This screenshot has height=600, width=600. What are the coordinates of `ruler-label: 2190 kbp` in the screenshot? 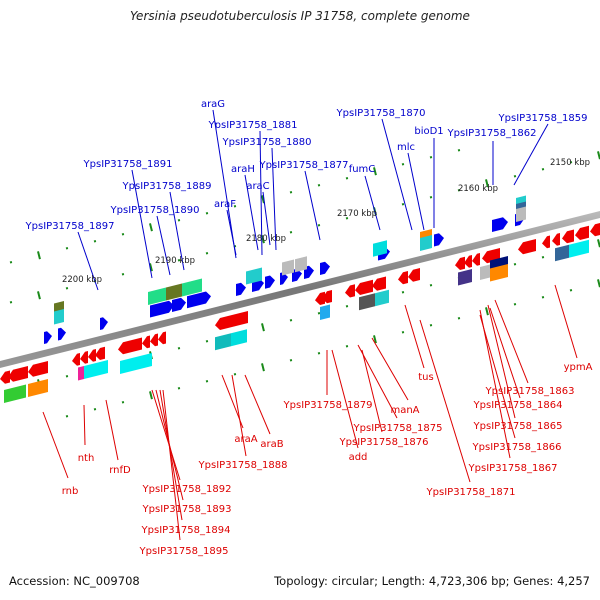 It's located at (175, 261).